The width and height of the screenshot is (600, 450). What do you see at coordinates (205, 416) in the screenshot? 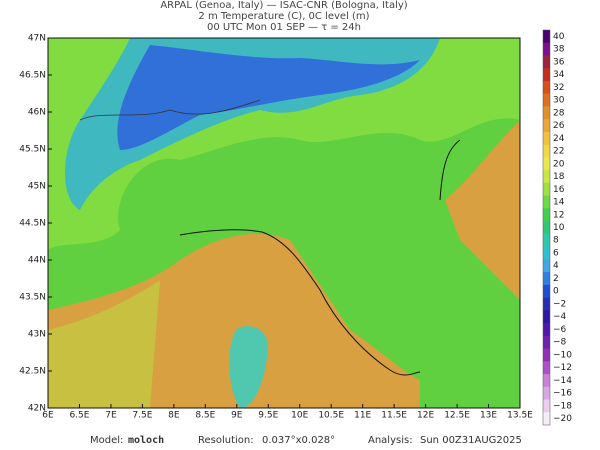
I see `lon-label: 8.5E` at bounding box center [205, 416].